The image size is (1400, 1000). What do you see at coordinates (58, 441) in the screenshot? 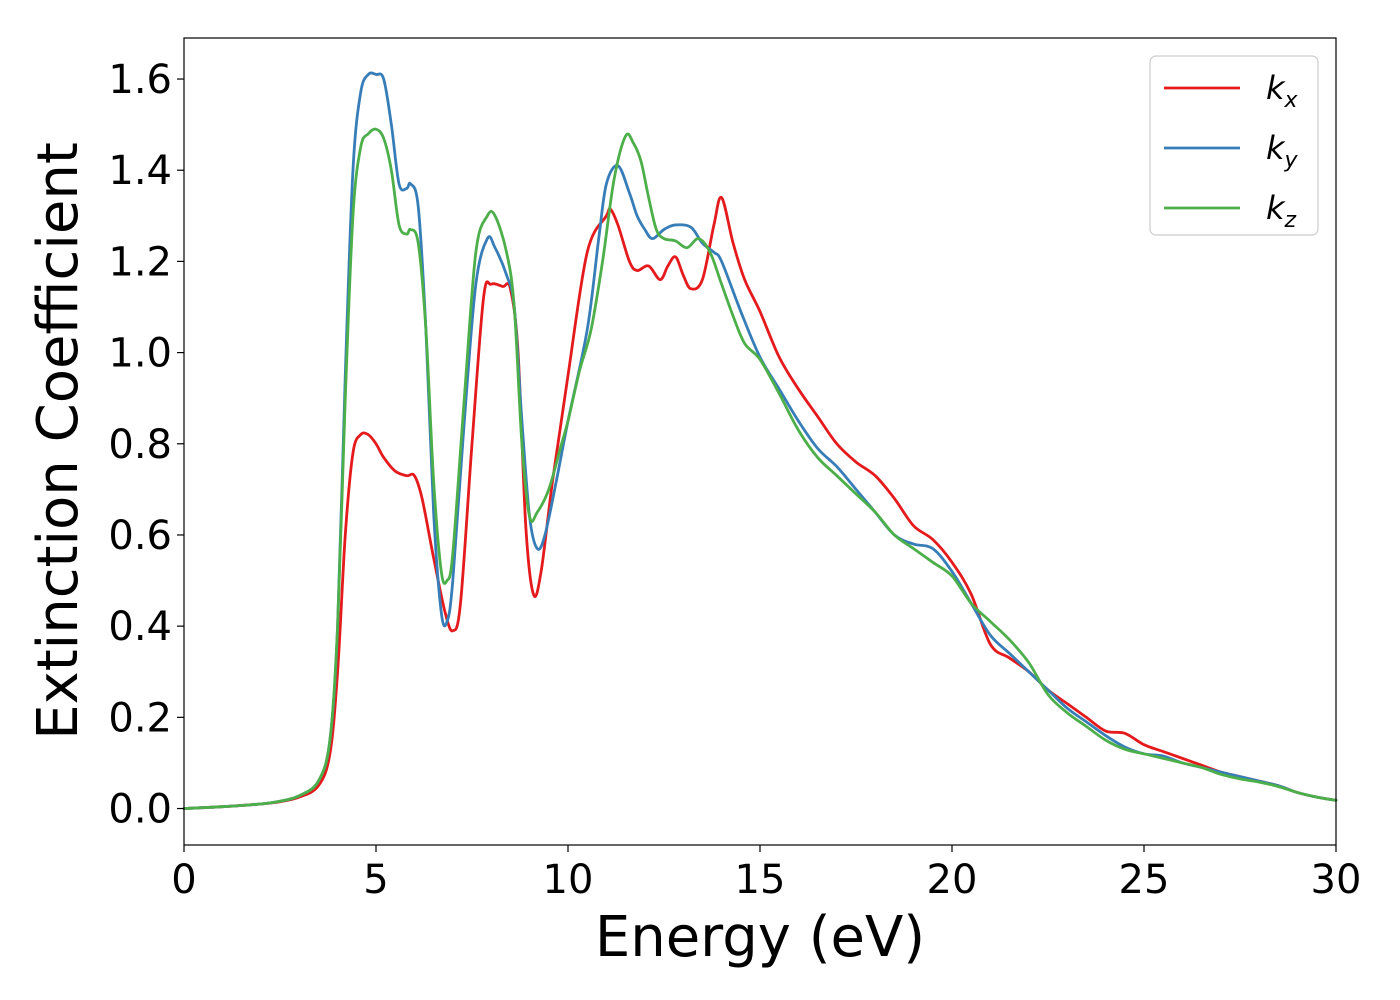
I see `y-axis-title: Extinction Coefficient` at bounding box center [58, 441].